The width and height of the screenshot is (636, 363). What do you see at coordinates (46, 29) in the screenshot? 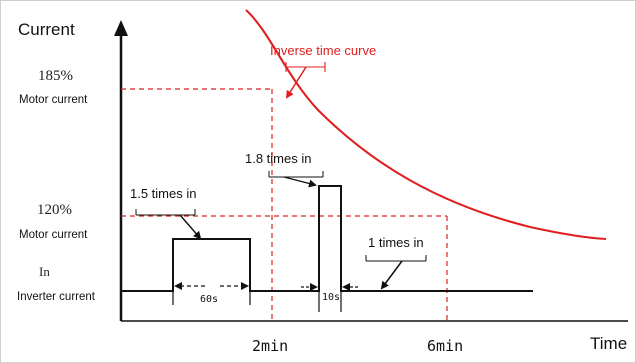
I see `y-axis-title: Current` at bounding box center [46, 29].